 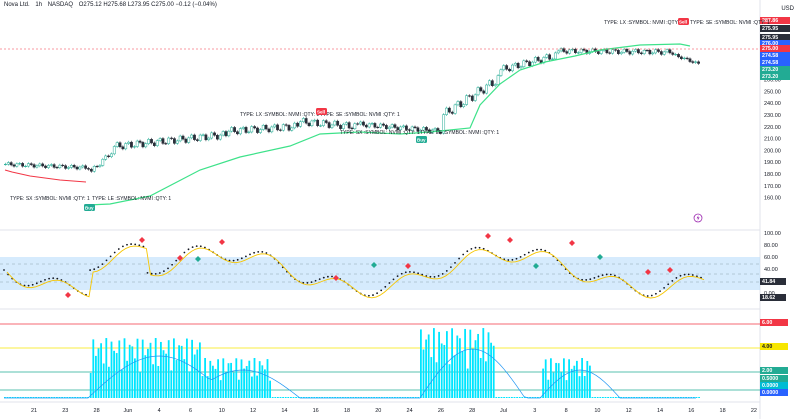 What do you see at coordinates (723, 411) in the screenshot?
I see `time-tick: 18` at bounding box center [723, 411].